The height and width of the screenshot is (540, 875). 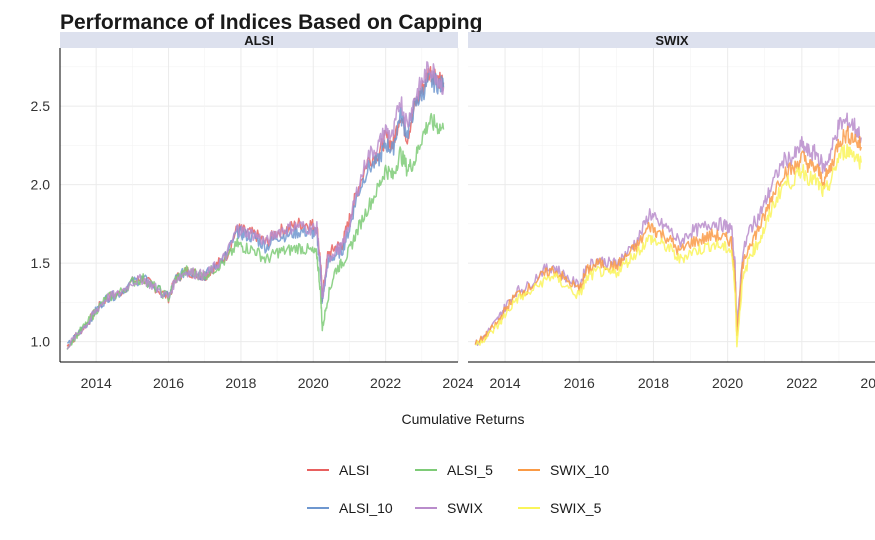 I want to click on facet-strip-label: ALSI, so click(x=259, y=40).